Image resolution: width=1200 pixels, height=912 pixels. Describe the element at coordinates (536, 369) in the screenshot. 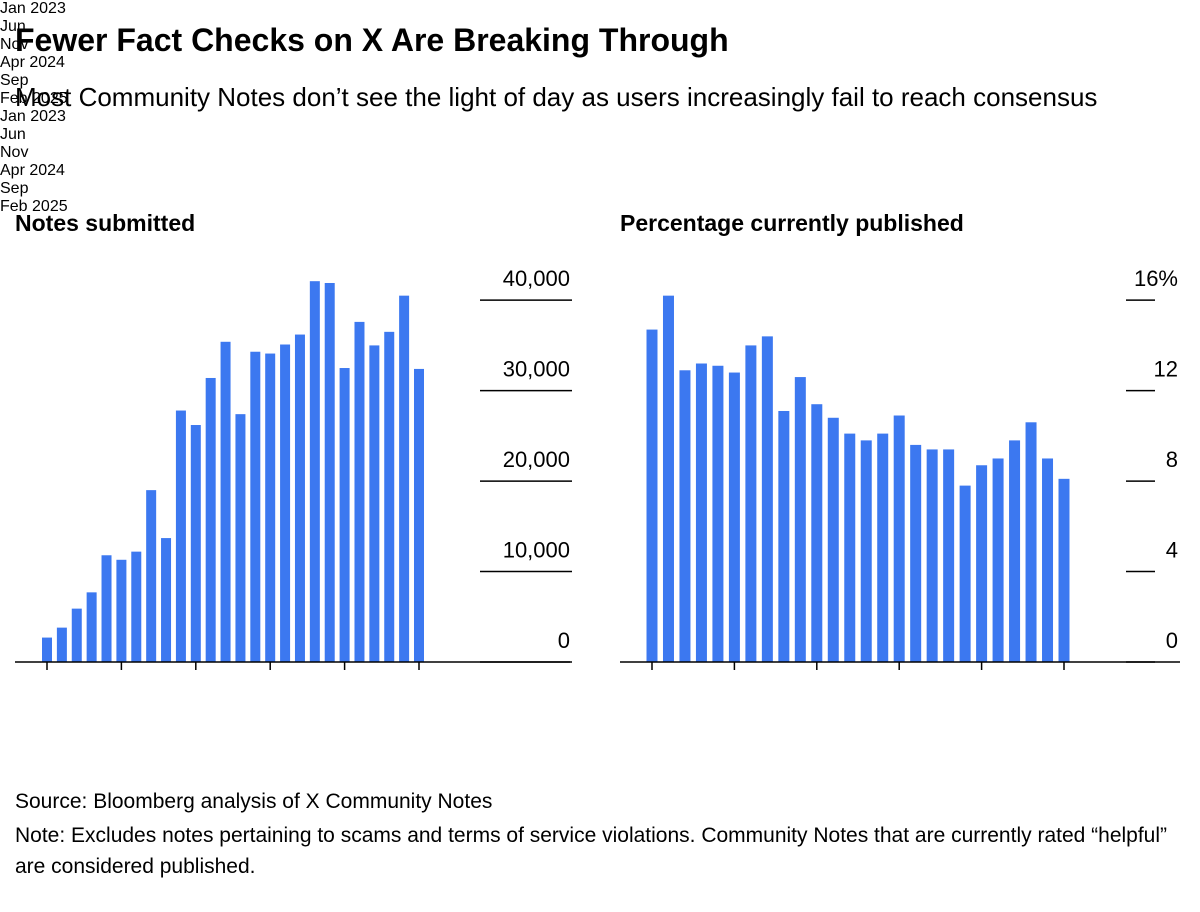

I see `y-tick-label: 30,000` at that location.